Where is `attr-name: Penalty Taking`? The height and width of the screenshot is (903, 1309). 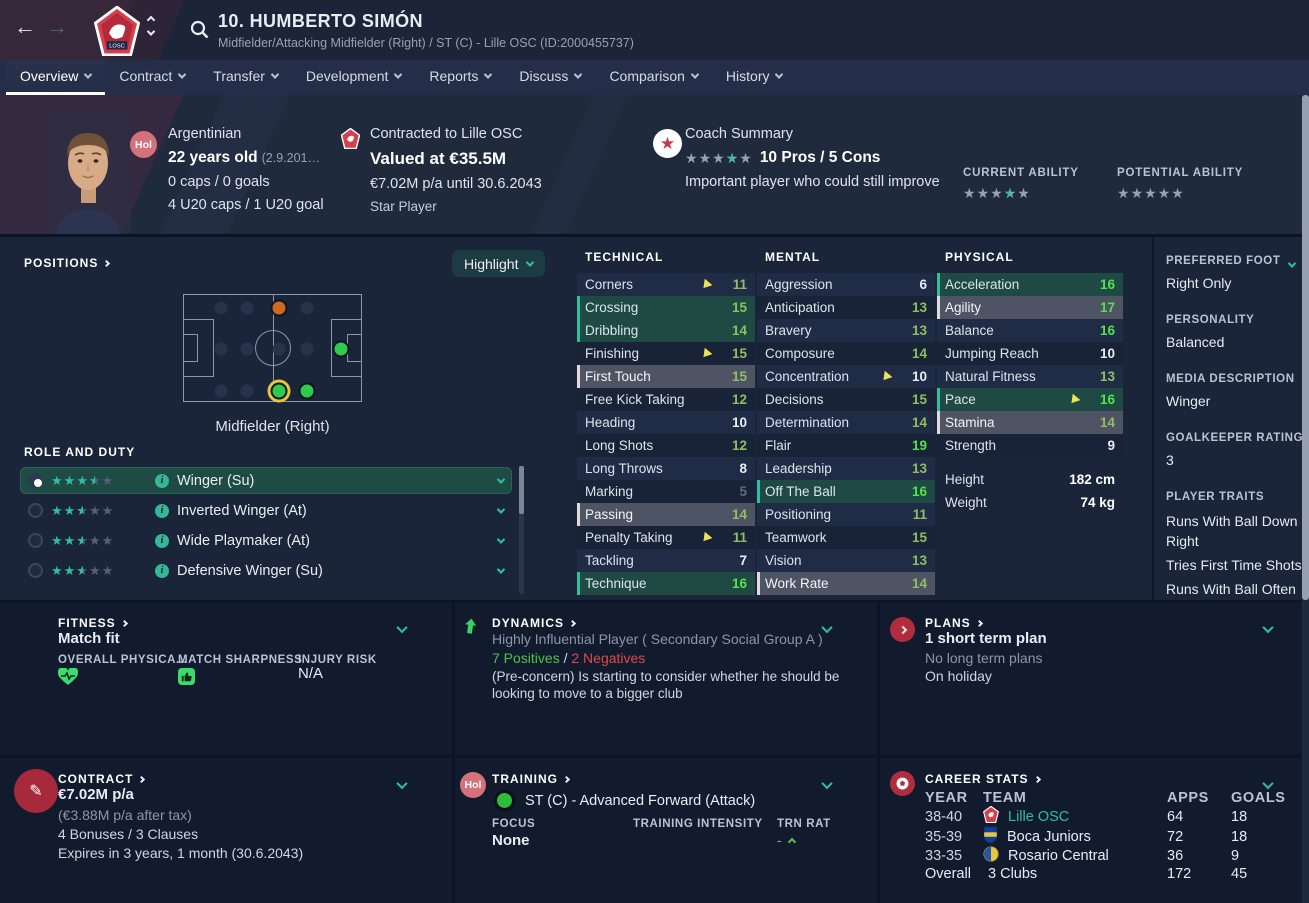 attr-name: Penalty Taking is located at coordinates (629, 537).